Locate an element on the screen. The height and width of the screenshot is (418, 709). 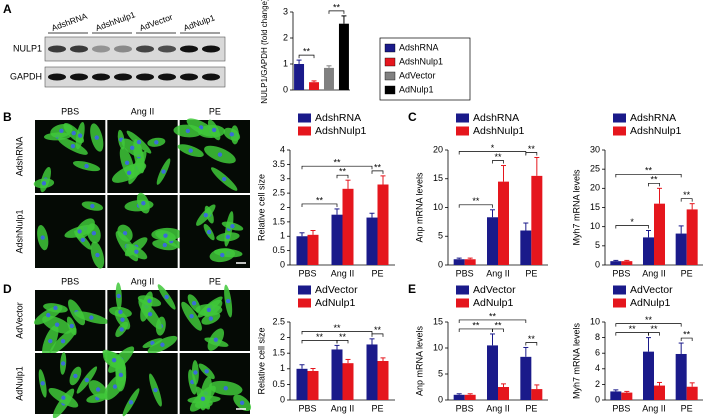
y-axis-label: NULP1/GAPDH (fold change) is located at coordinates (264, 52).